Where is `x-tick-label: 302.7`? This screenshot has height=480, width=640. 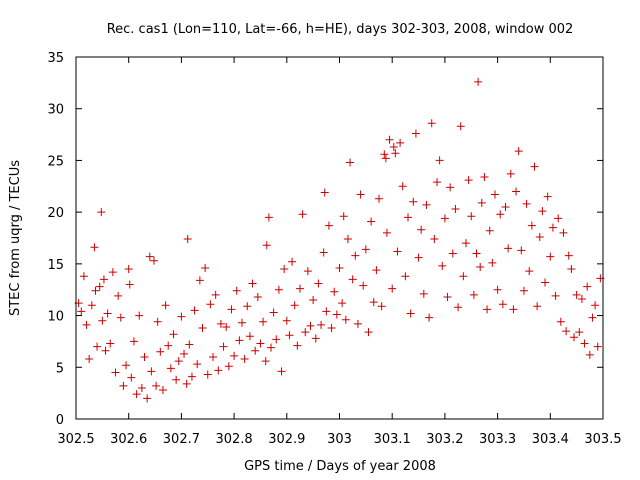 x-tick-label: 302.7 is located at coordinates (181, 439).